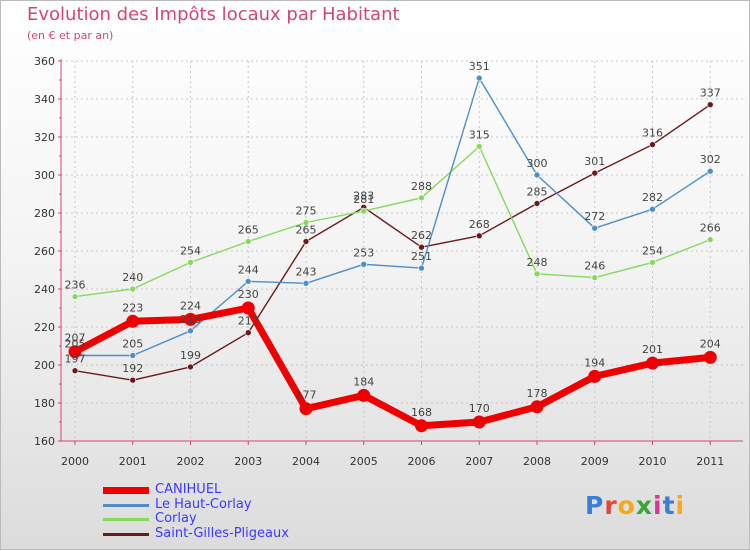 This screenshot has height=551, width=750. I want to click on data-label-saint-gilles-pligeaux: 283, so click(363, 195).